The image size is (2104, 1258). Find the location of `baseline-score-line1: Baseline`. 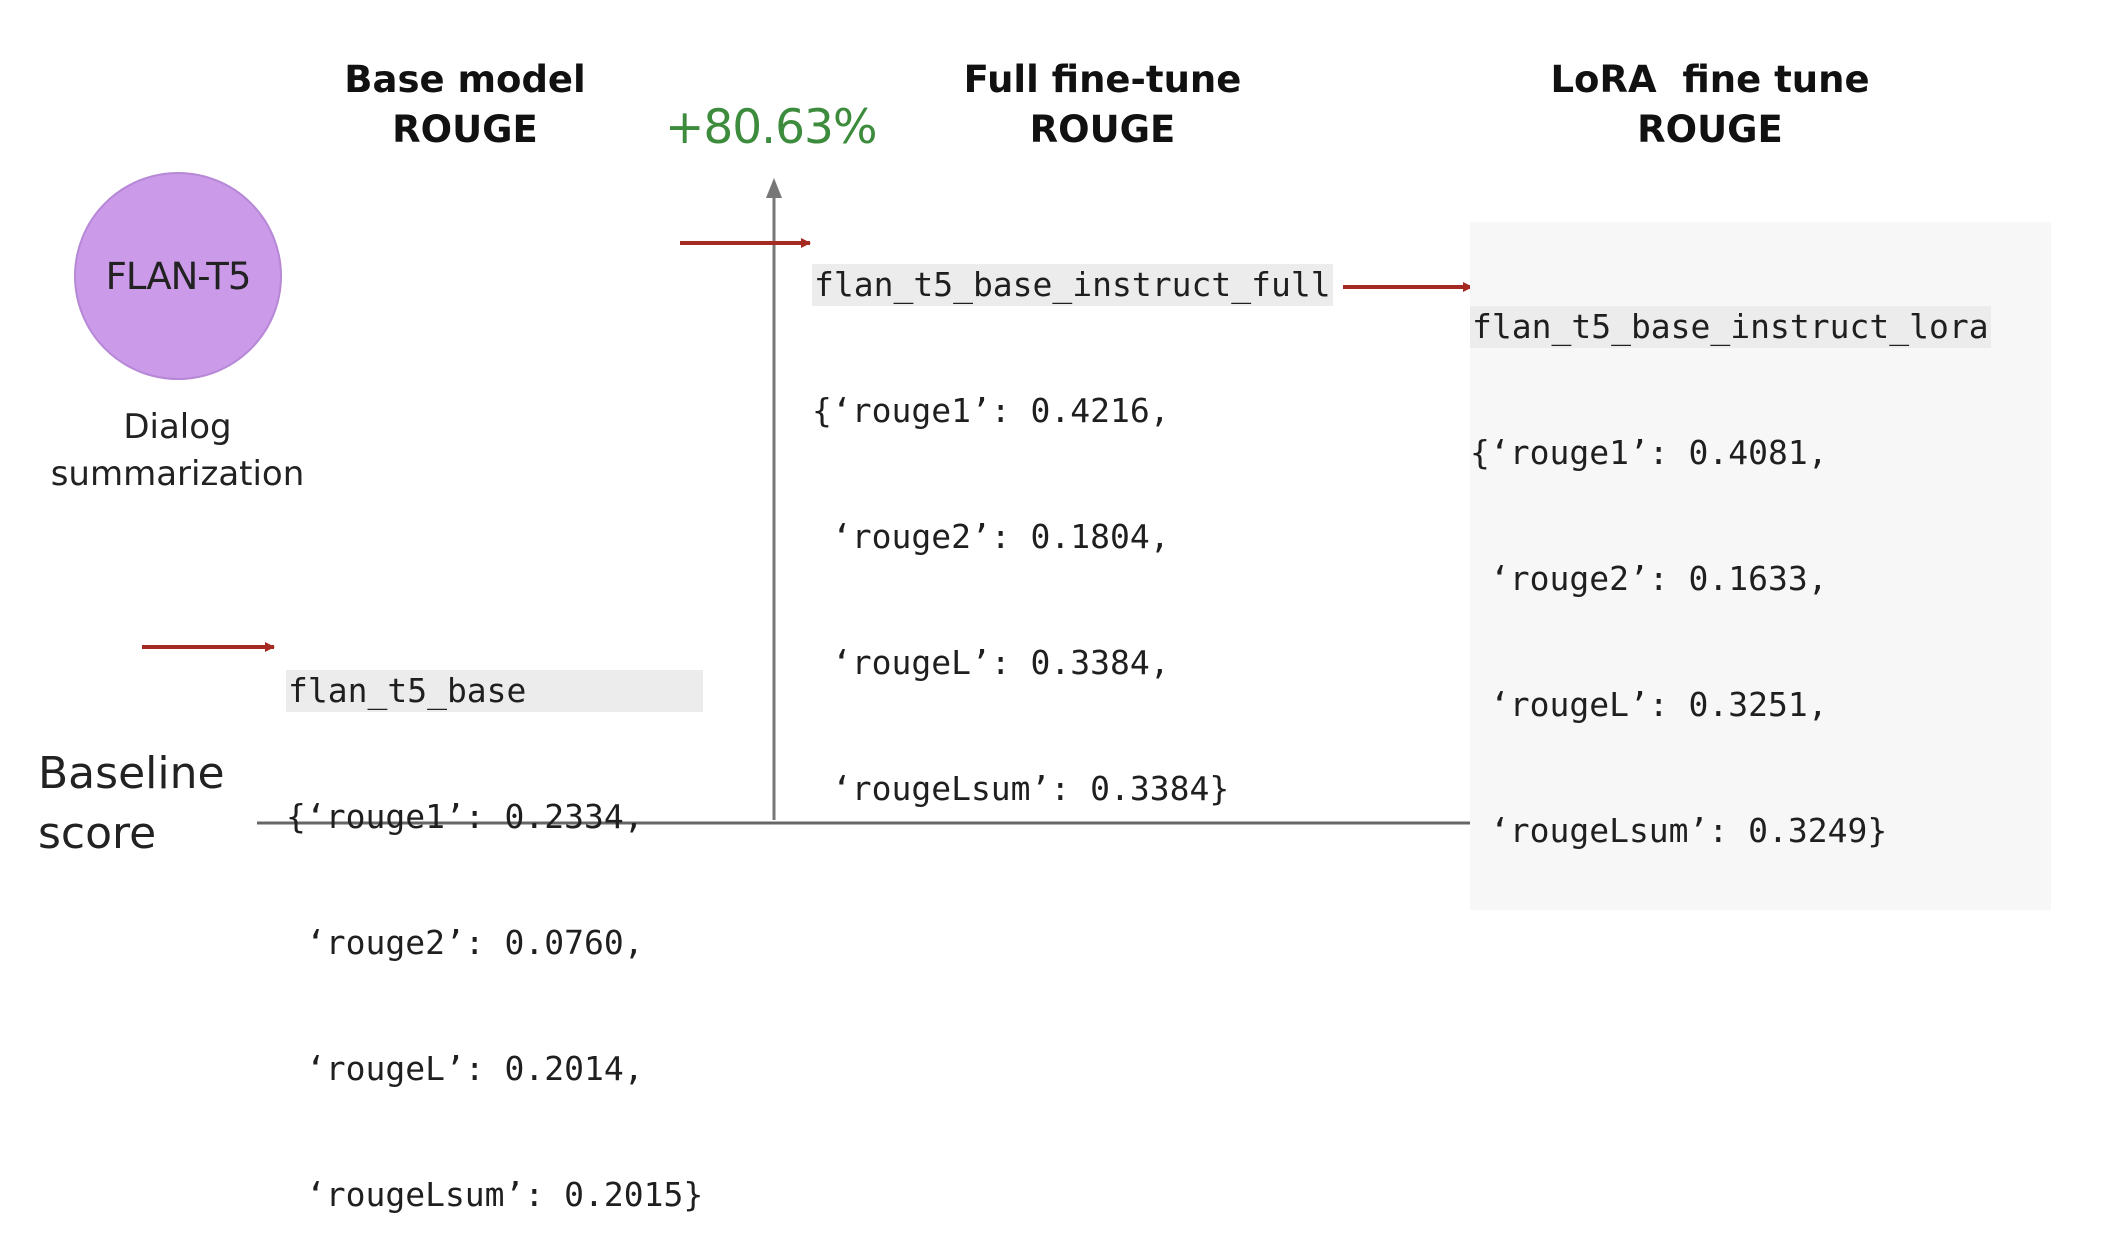

baseline-score-line1: Baseline is located at coordinates (131, 773).